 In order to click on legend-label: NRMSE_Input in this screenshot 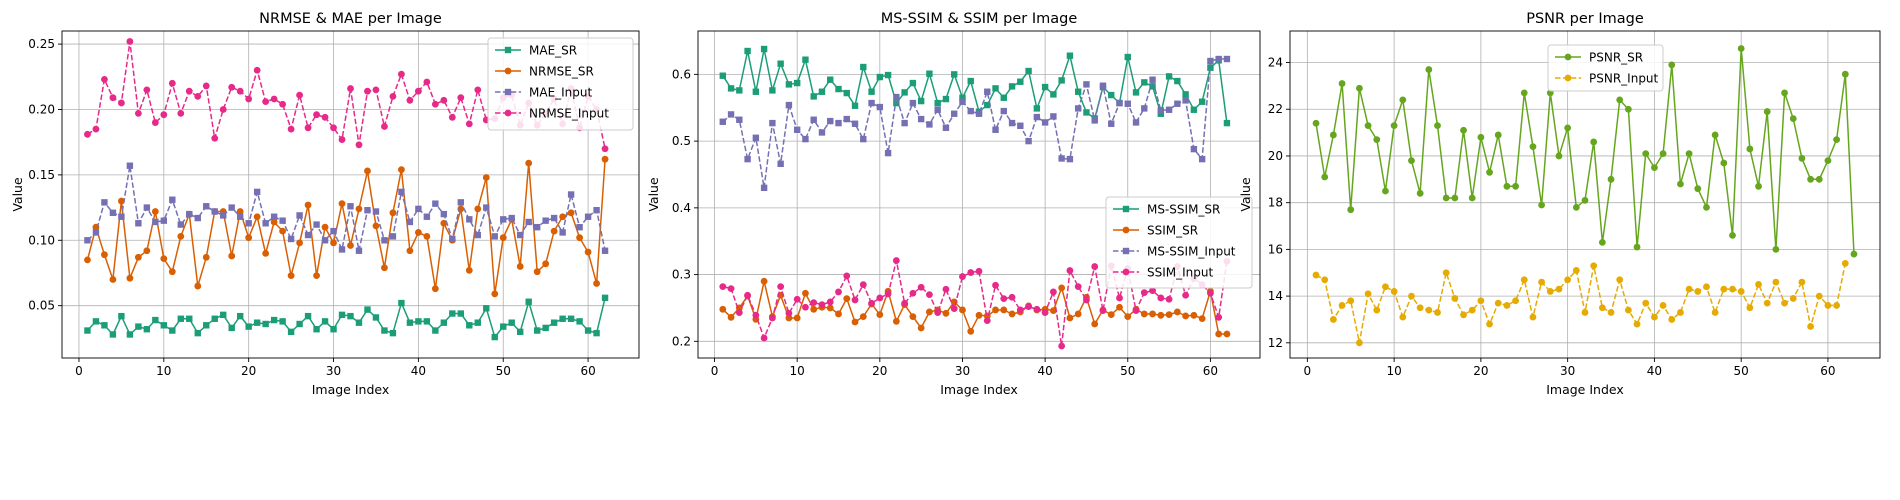, I will do `click(569, 114)`.